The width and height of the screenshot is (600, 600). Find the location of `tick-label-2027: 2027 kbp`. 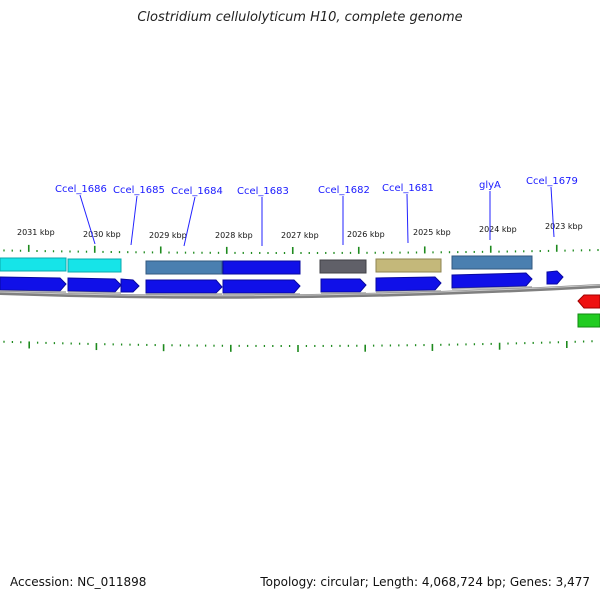

tick-label-2027: 2027 kbp is located at coordinates (300, 235).